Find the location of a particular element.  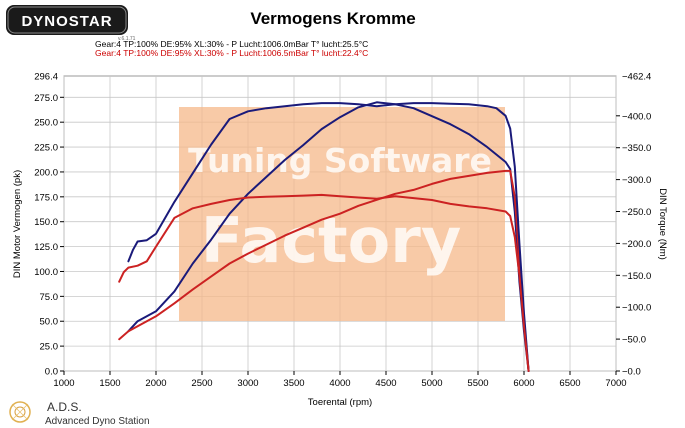

x-tick-label: 4500 is located at coordinates (385, 383).